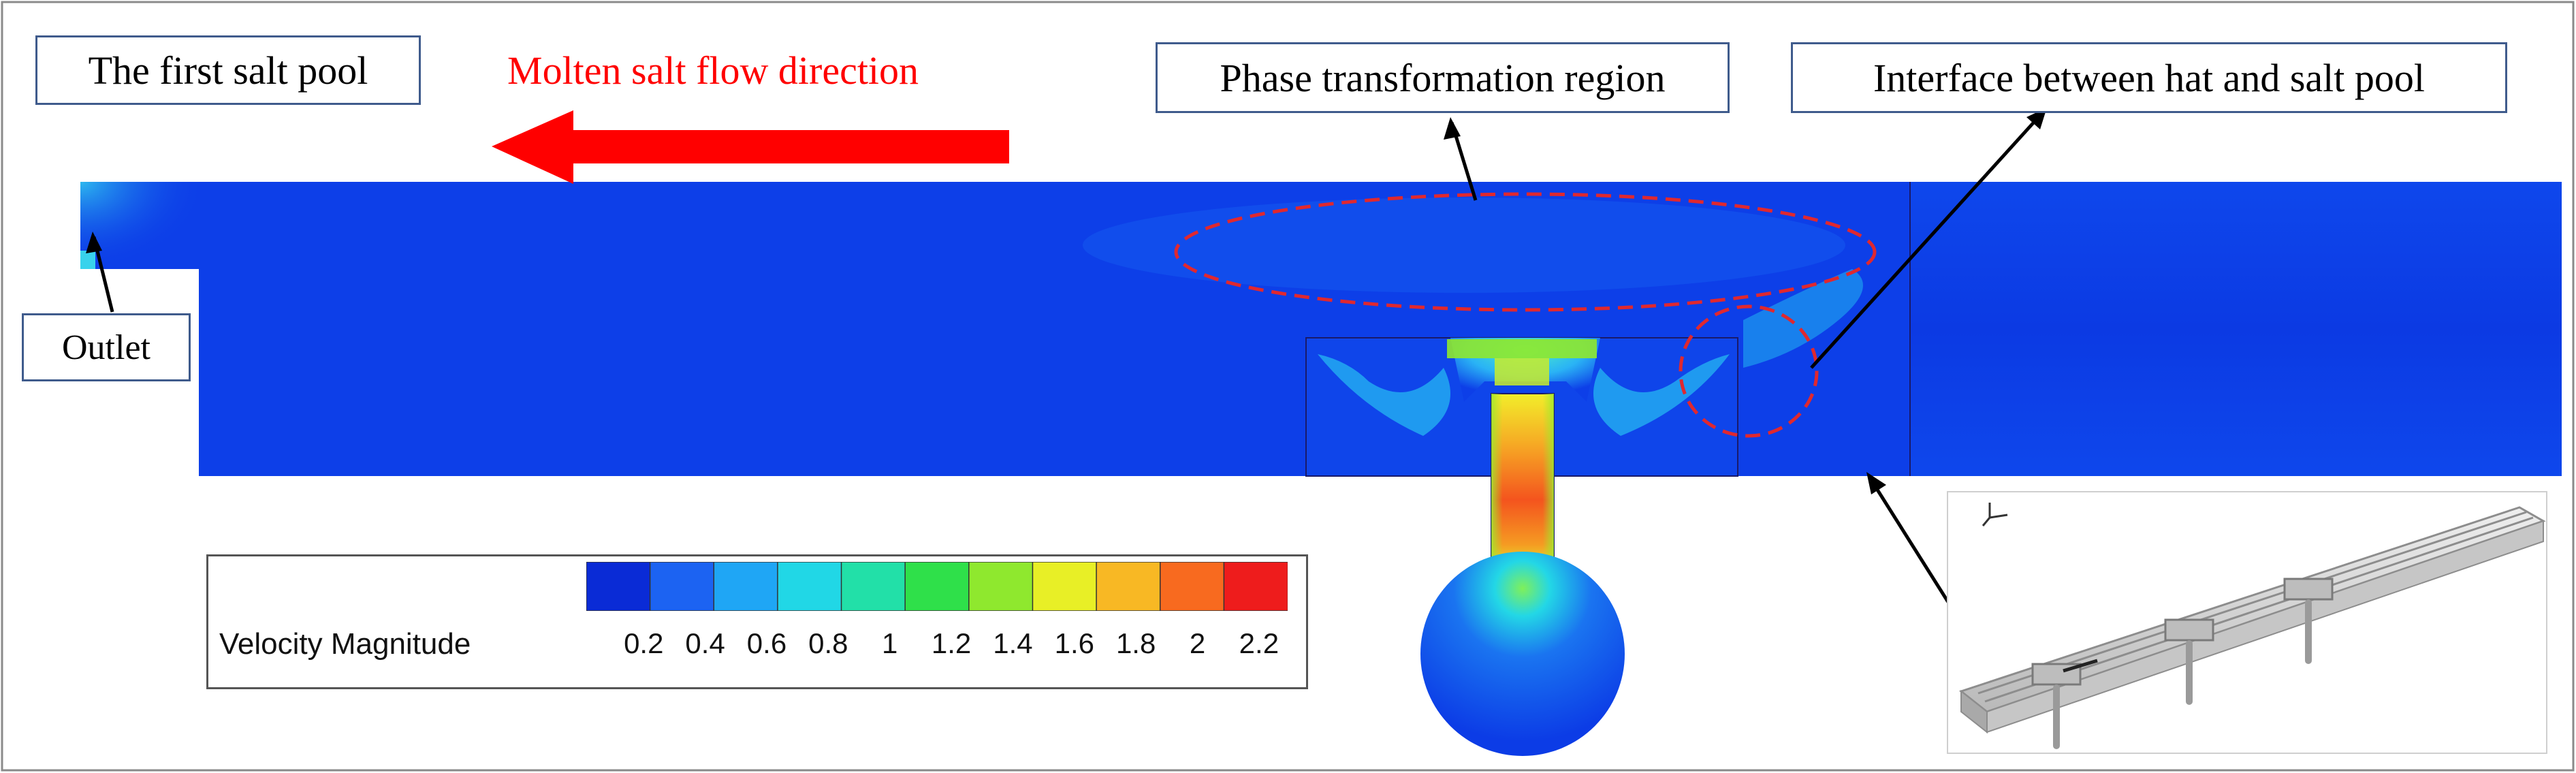  I want to click on jet-neck, so click(1522, 372).